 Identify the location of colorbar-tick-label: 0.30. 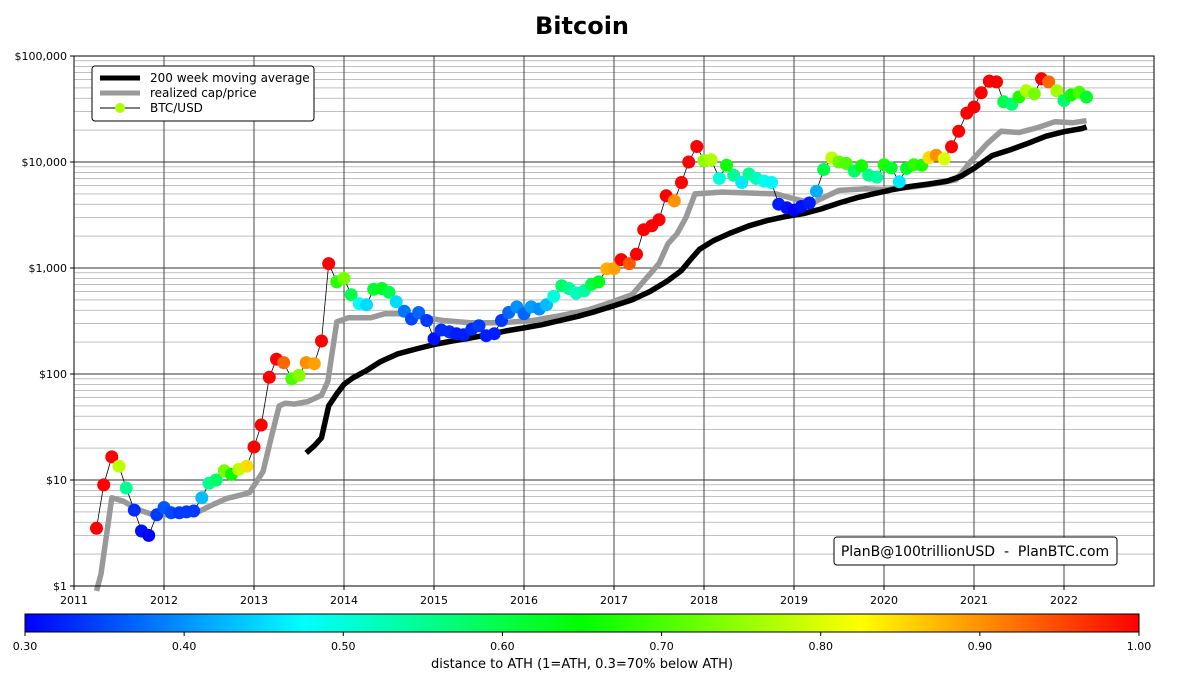
(25, 646).